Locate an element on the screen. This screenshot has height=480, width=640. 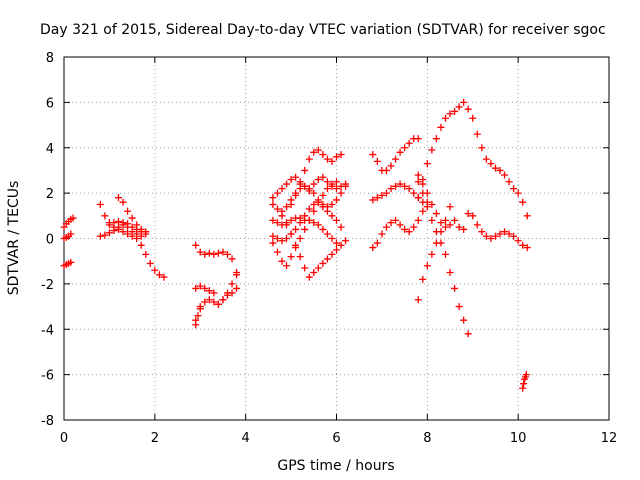
x-tick-label: 4 is located at coordinates (246, 438).